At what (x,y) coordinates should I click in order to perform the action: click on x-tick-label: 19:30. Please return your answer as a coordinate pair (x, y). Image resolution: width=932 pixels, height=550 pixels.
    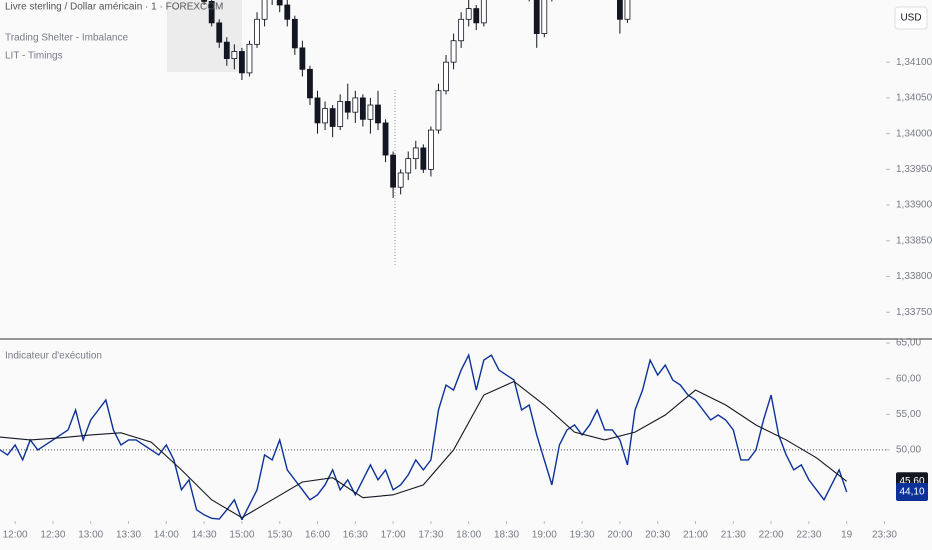
    Looking at the image, I should click on (582, 535).